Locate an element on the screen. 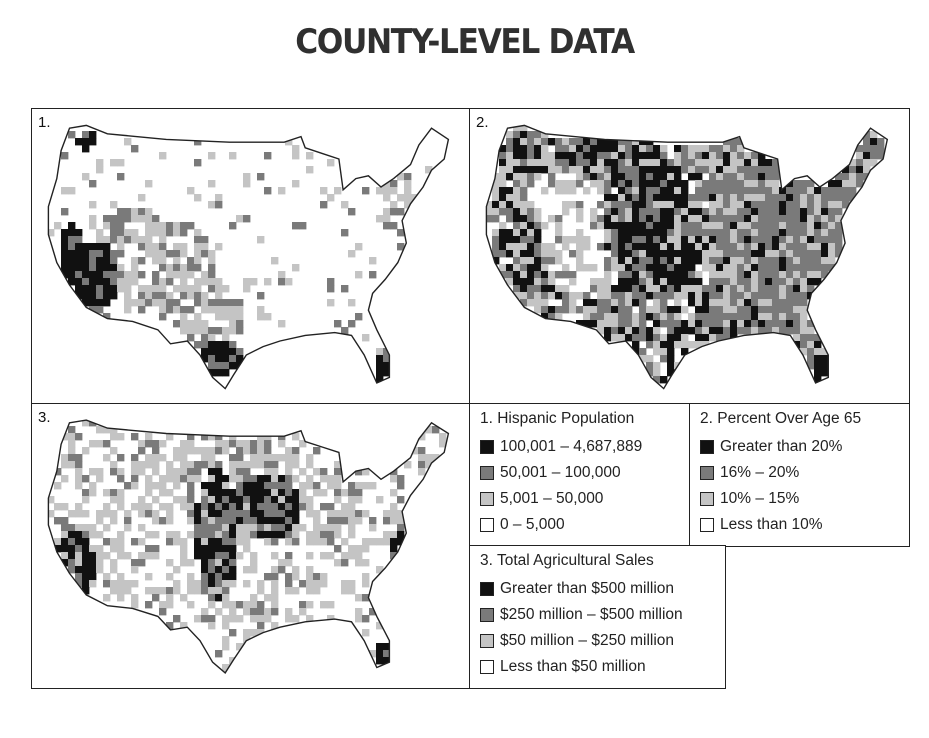  legend-item: $250 million – $500 million is located at coordinates (598, 615).